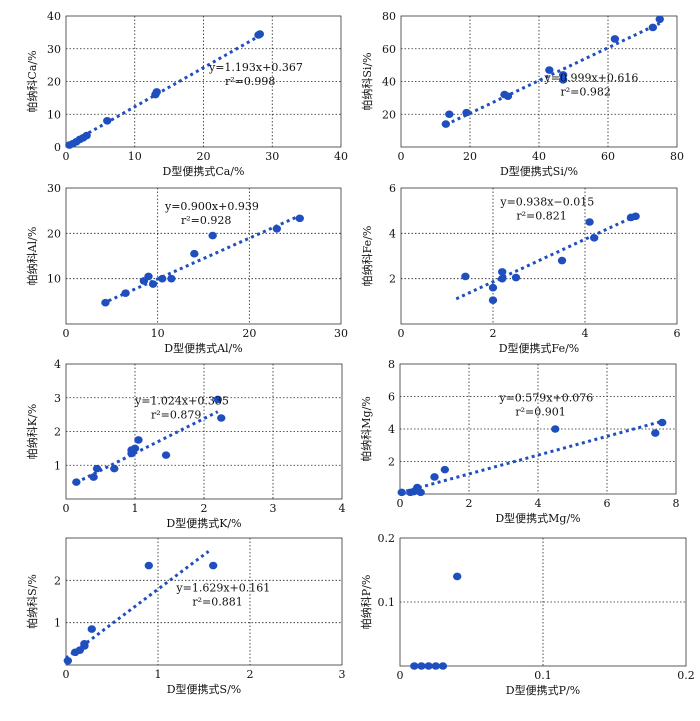 The image size is (700, 721). What do you see at coordinates (54, 188) in the screenshot?
I see `y-tick-label: 30` at bounding box center [54, 188].